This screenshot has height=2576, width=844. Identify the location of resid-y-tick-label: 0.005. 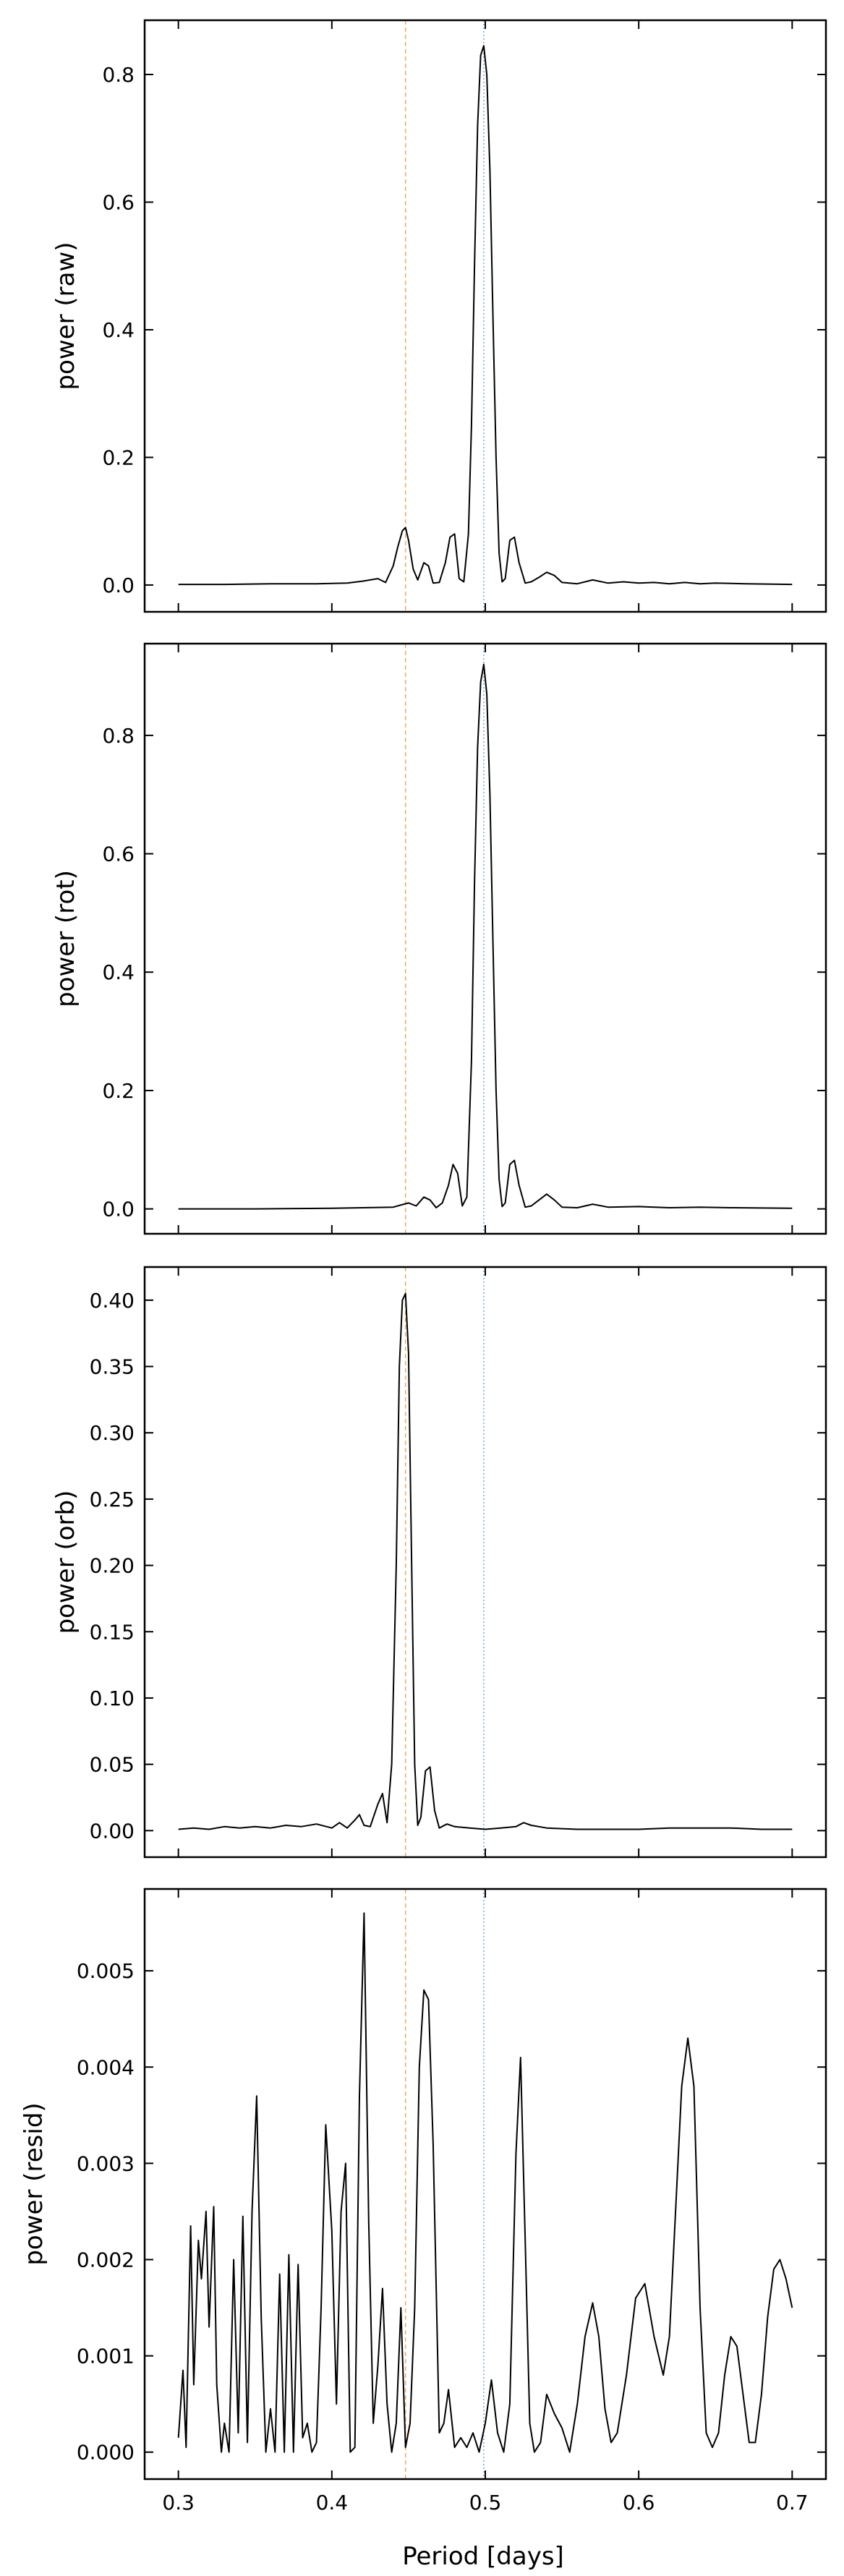
(106, 1971).